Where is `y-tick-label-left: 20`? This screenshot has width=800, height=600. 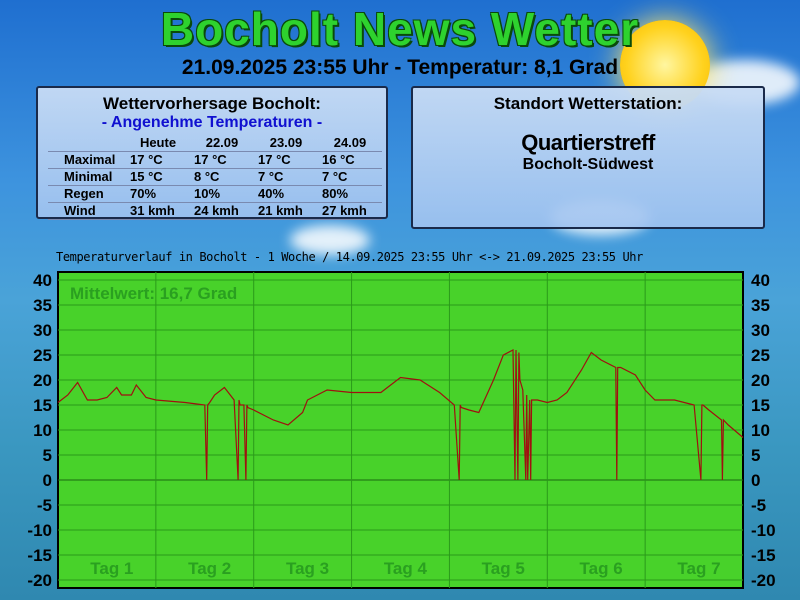 y-tick-label-left: 20 is located at coordinates (42, 380).